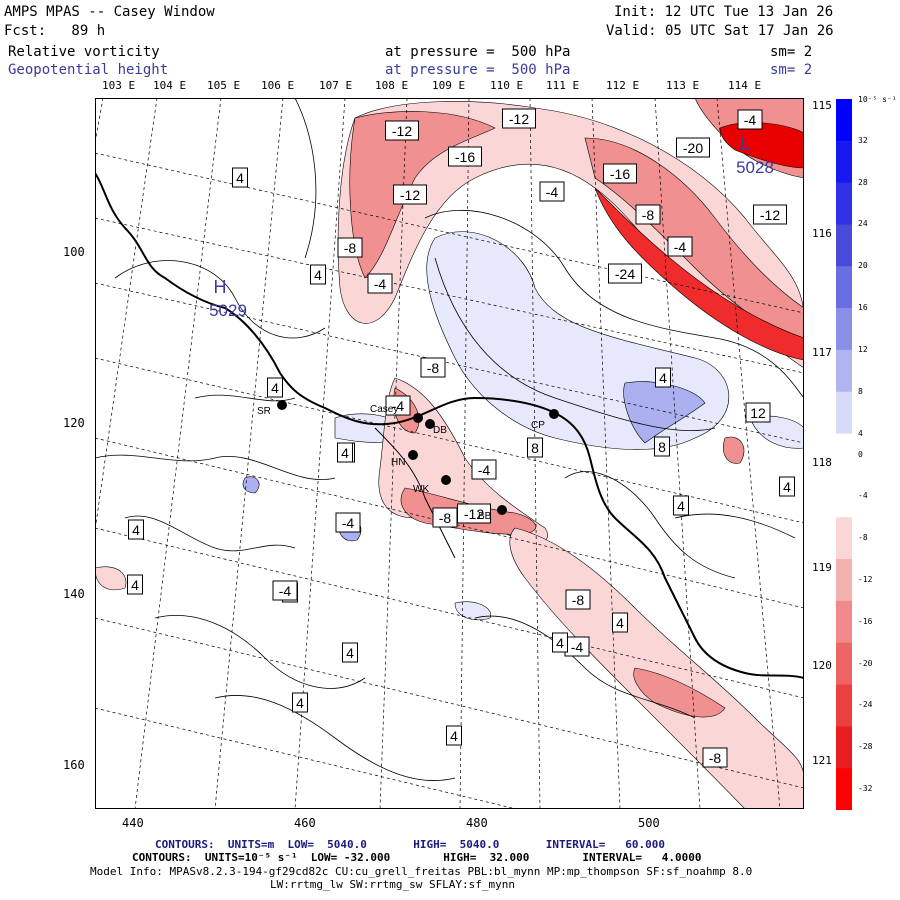 The image size is (900, 900). Describe the element at coordinates (863, 349) in the screenshot. I see `colorbar-label: 12` at that location.